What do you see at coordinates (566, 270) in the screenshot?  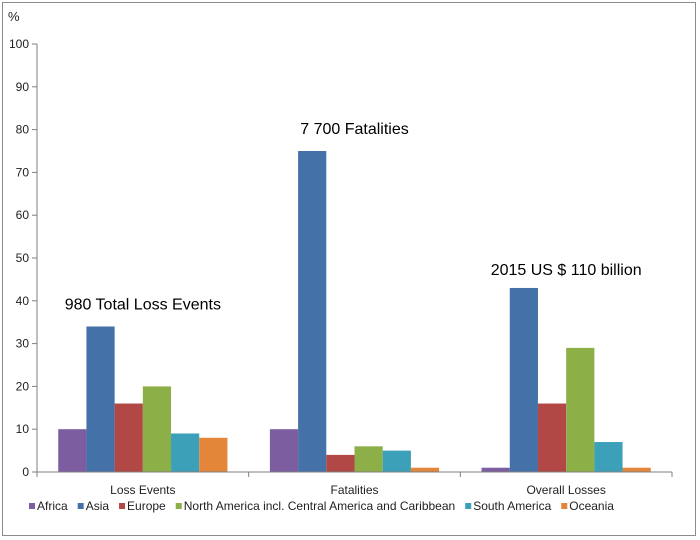 I see `annotation-label: 2015 US $ 110 billion` at bounding box center [566, 270].